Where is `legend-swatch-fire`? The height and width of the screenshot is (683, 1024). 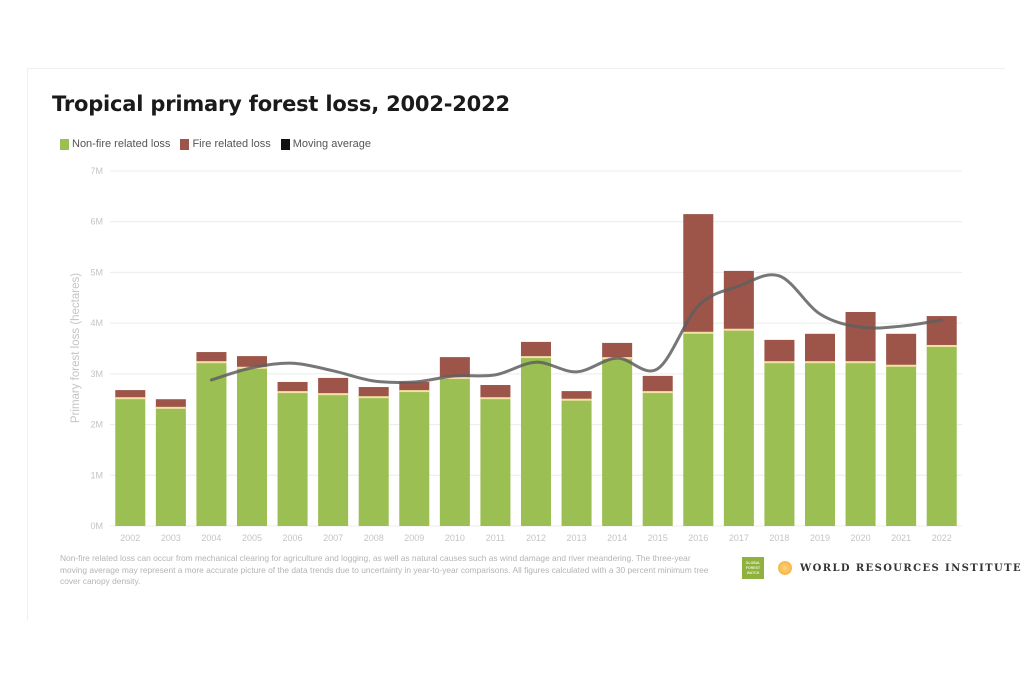 legend-swatch-fire is located at coordinates (185, 144).